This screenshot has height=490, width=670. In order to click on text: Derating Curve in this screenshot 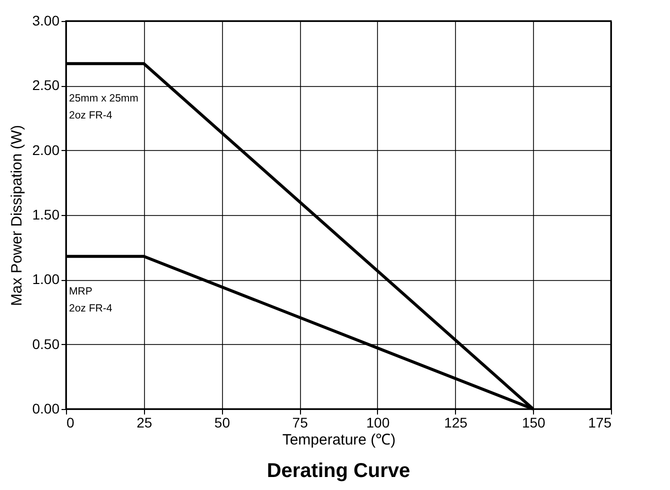, I will do `click(338, 471)`.